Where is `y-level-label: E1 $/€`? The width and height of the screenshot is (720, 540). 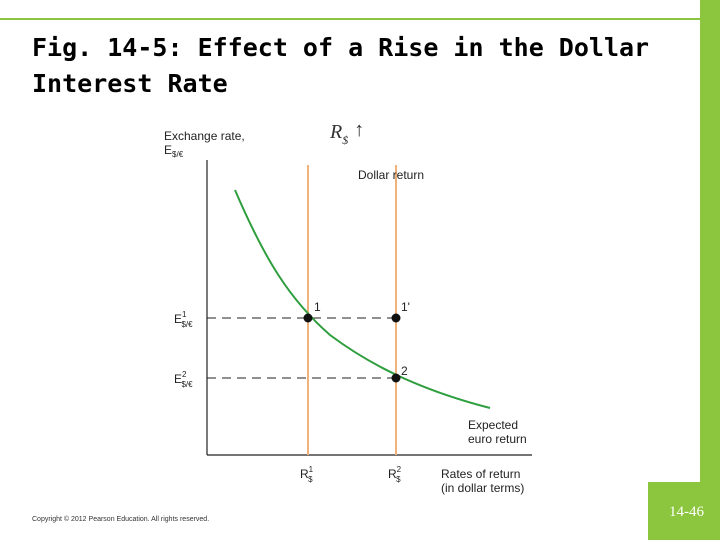
y-level-label: E1 $/€ is located at coordinates (183, 319).